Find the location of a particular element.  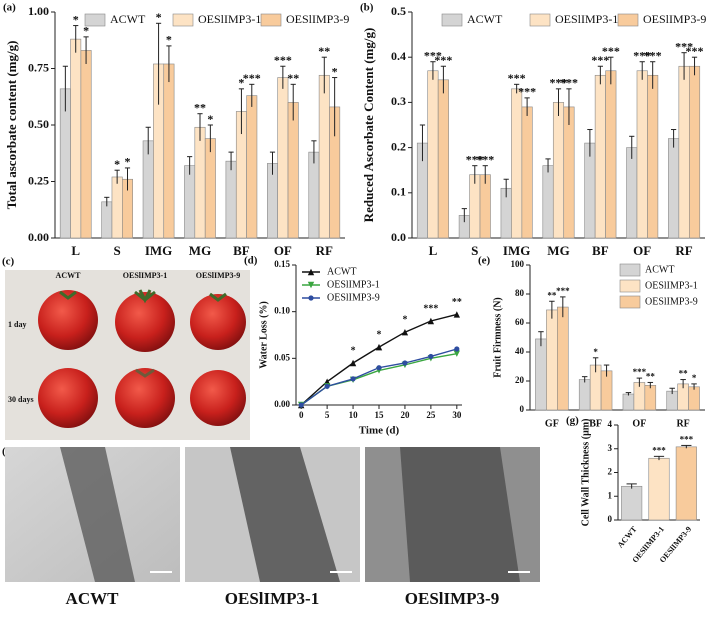

x-tick-label: 5 is located at coordinates (327, 415).